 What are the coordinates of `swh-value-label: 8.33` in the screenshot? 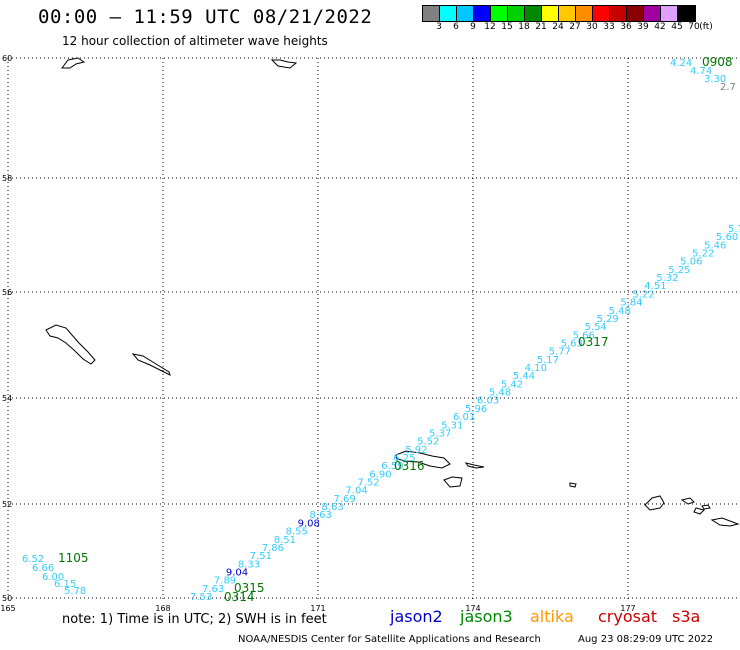 It's located at (249, 564).